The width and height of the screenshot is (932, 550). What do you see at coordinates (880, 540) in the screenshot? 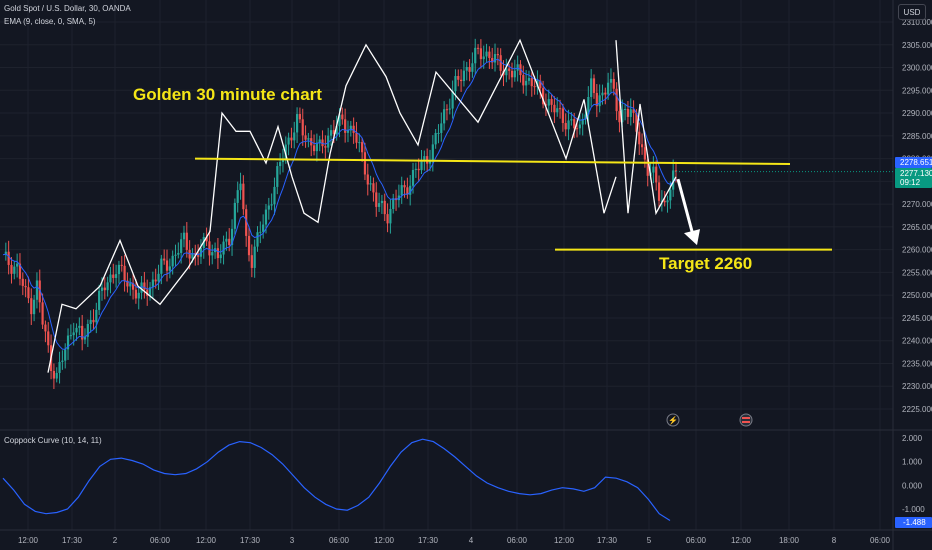
I see `time-tick-label: 06:00` at bounding box center [880, 540].